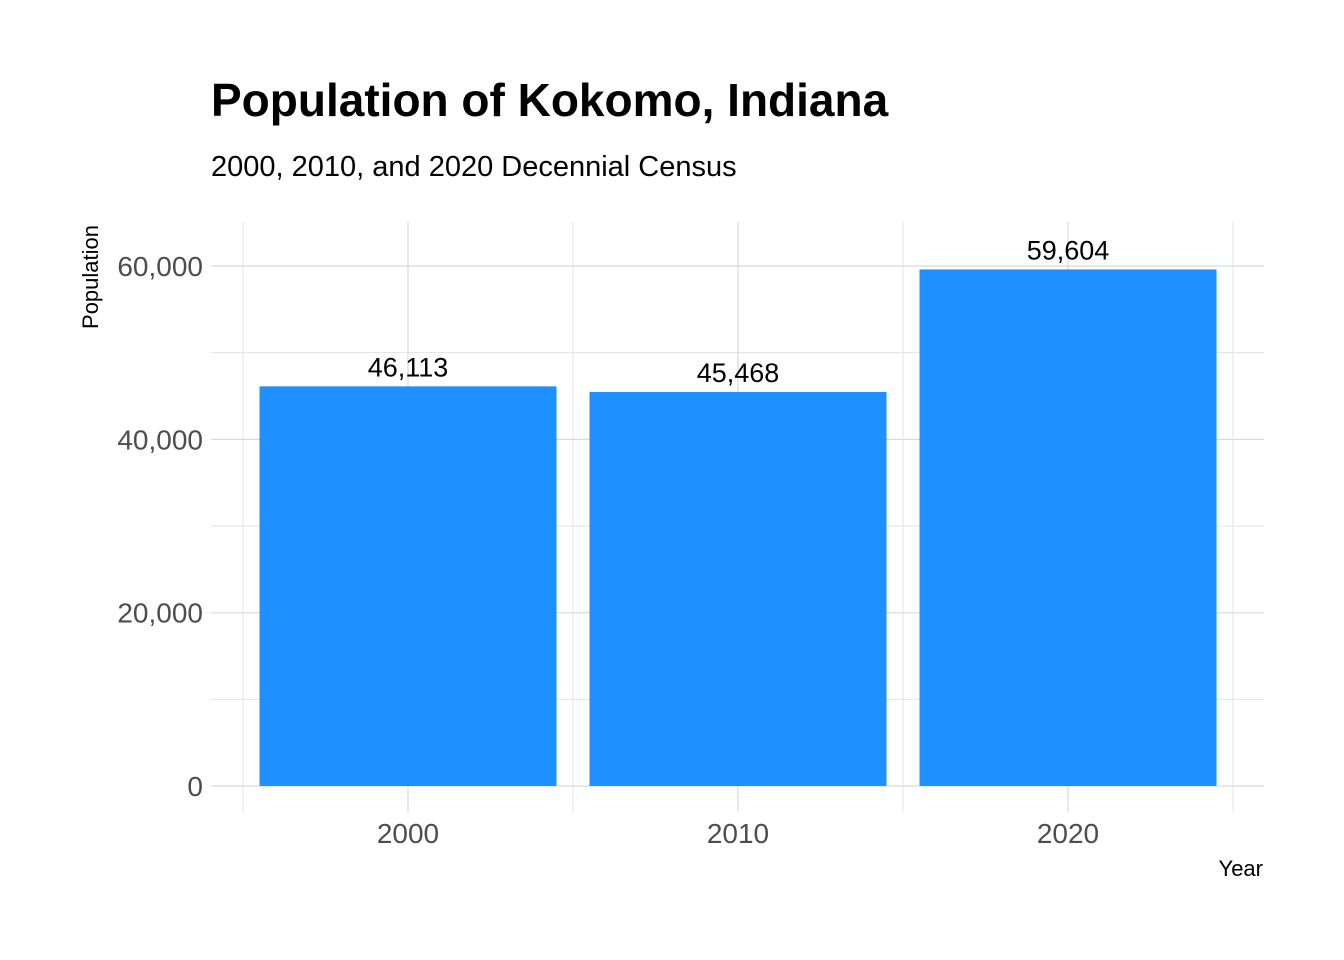  What do you see at coordinates (1068, 250) in the screenshot?
I see `data-label: 59,604` at bounding box center [1068, 250].